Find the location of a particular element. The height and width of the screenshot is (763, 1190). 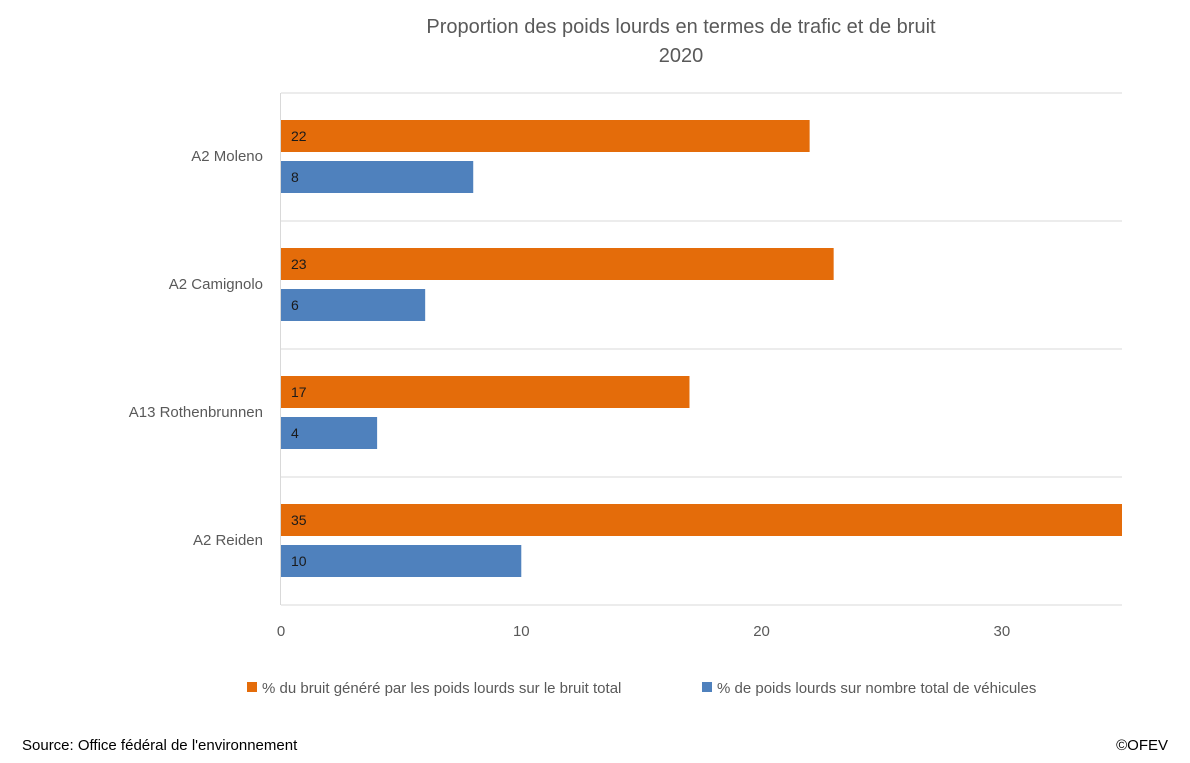

data-label: 17 is located at coordinates (299, 392).